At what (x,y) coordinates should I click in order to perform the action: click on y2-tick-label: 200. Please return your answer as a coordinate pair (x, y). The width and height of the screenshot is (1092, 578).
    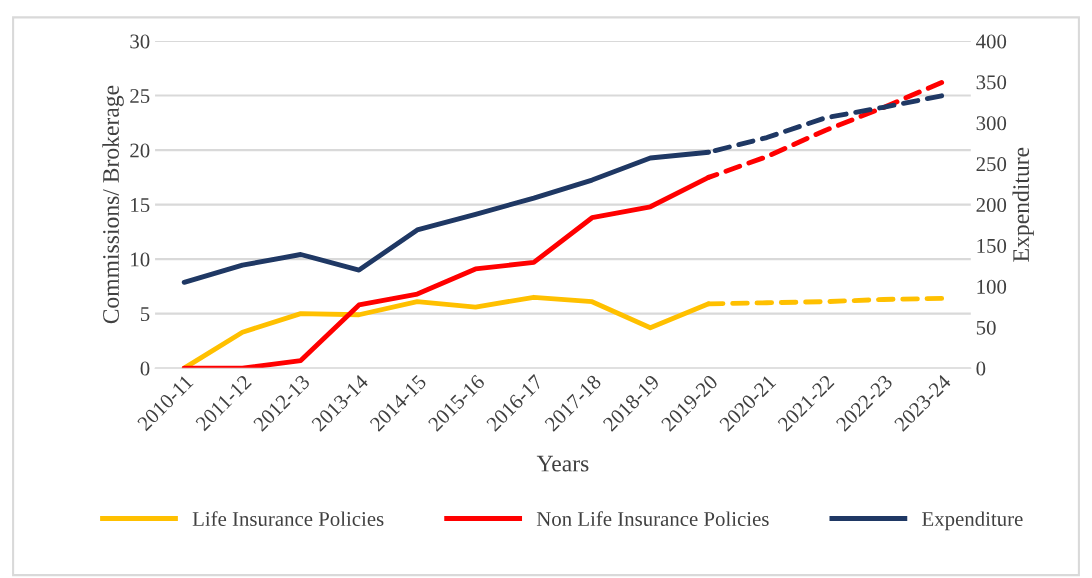
    Looking at the image, I should click on (991, 205).